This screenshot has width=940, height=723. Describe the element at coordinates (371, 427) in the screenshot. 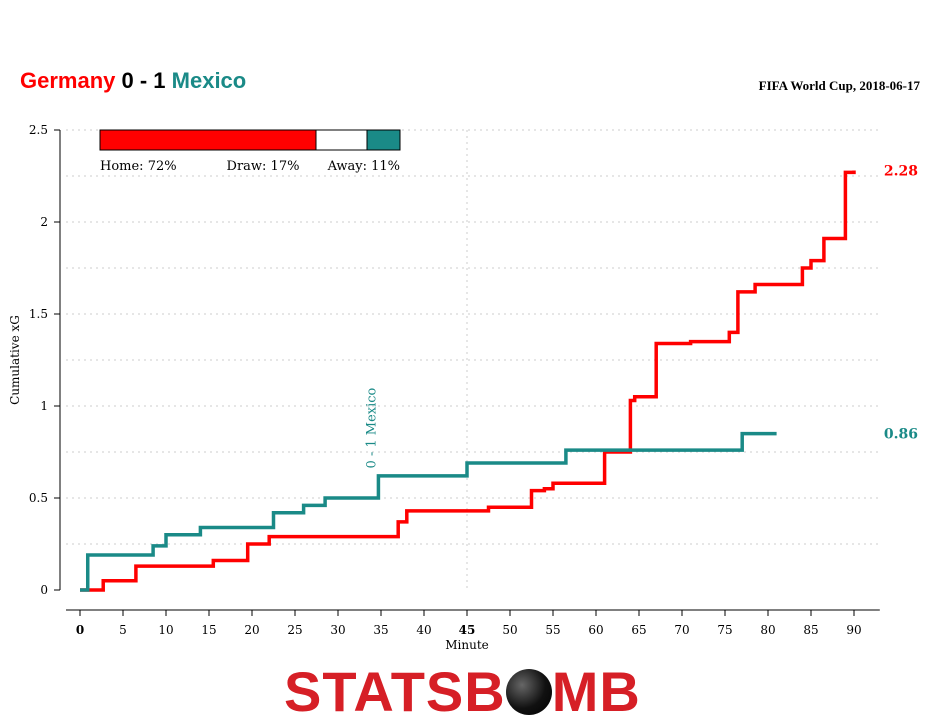

I see `goal-annotation: 0 - 1 Mexico` at that location.